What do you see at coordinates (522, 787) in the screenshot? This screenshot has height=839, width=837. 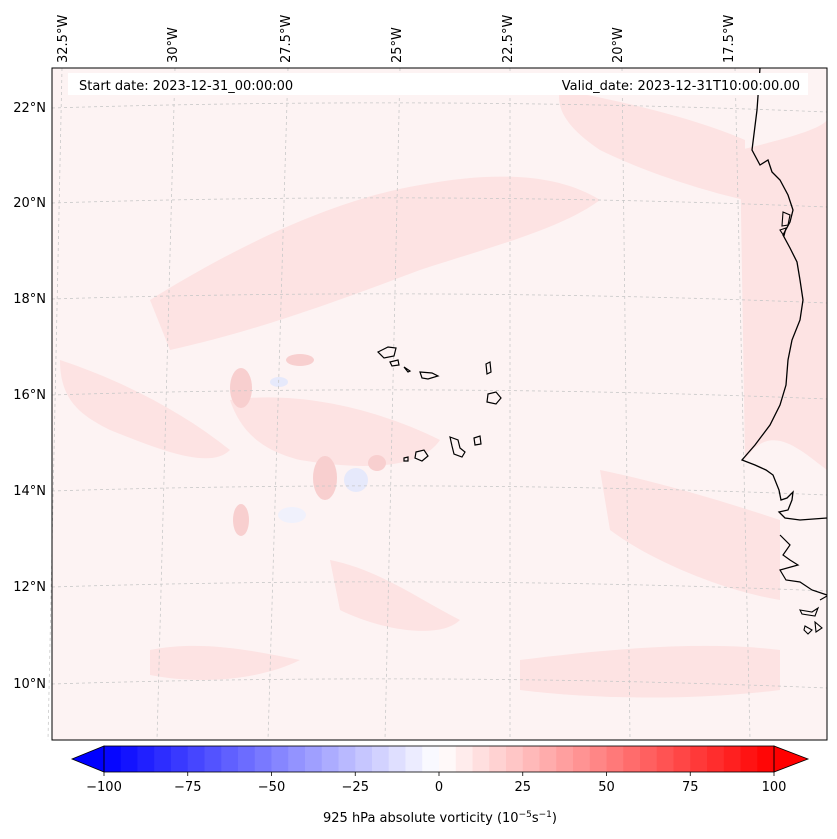 I see `colorbar-tick-label: 25` at bounding box center [522, 787].